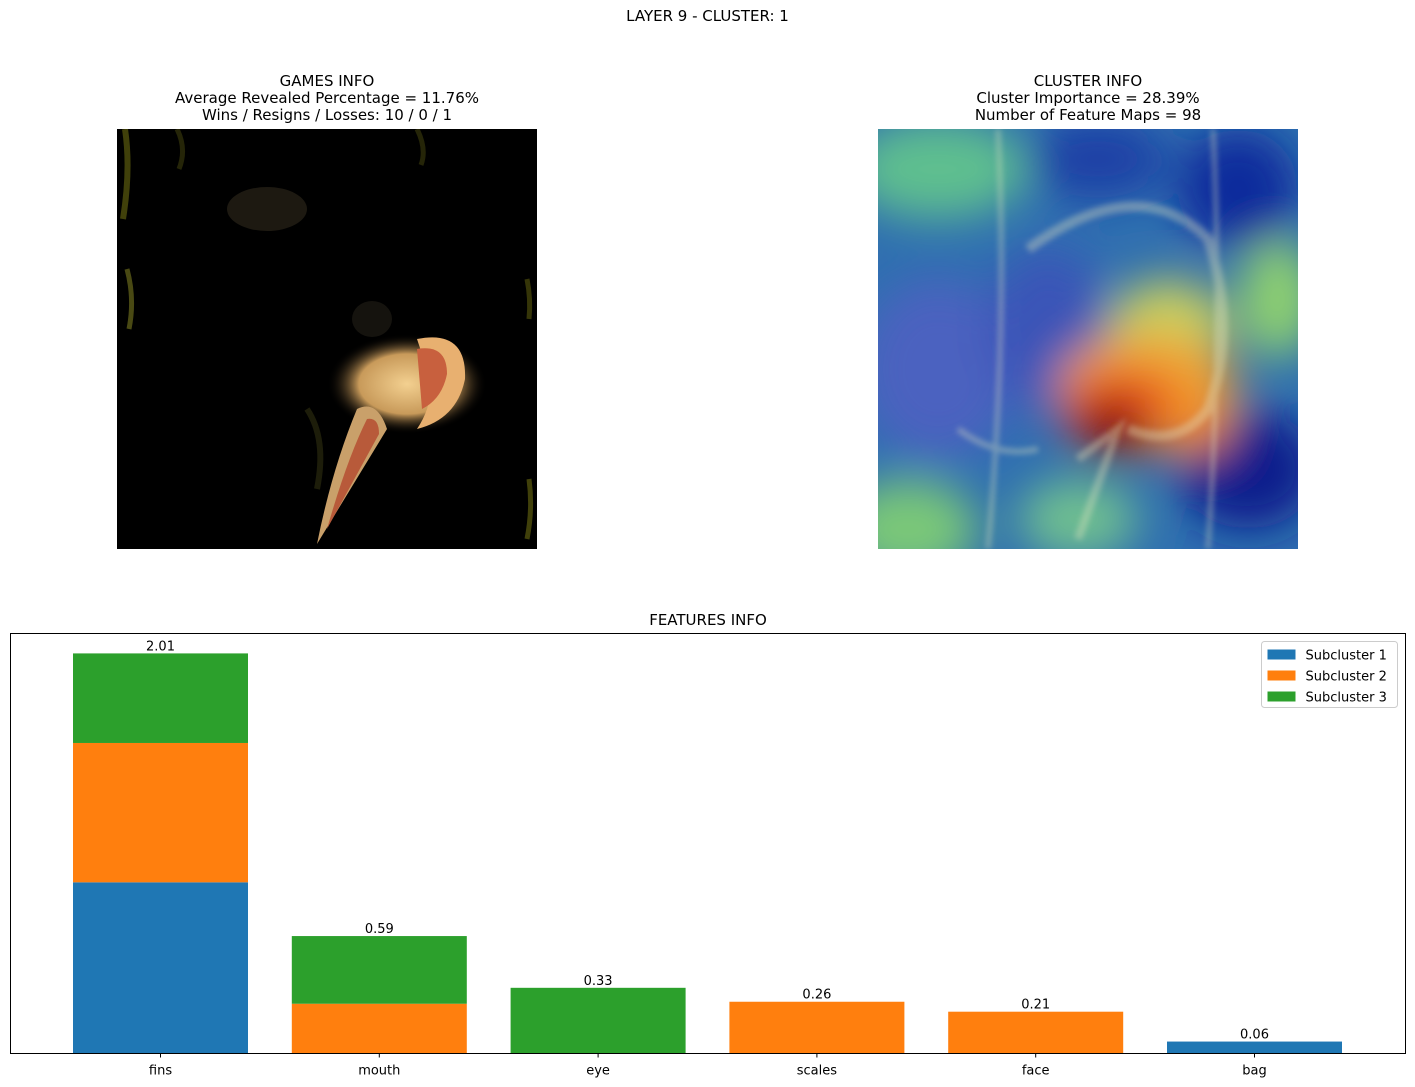 The width and height of the screenshot is (1415, 1087). I want to click on number-of-feature-maps: Number of Feature Maps = 98, so click(1088, 115).